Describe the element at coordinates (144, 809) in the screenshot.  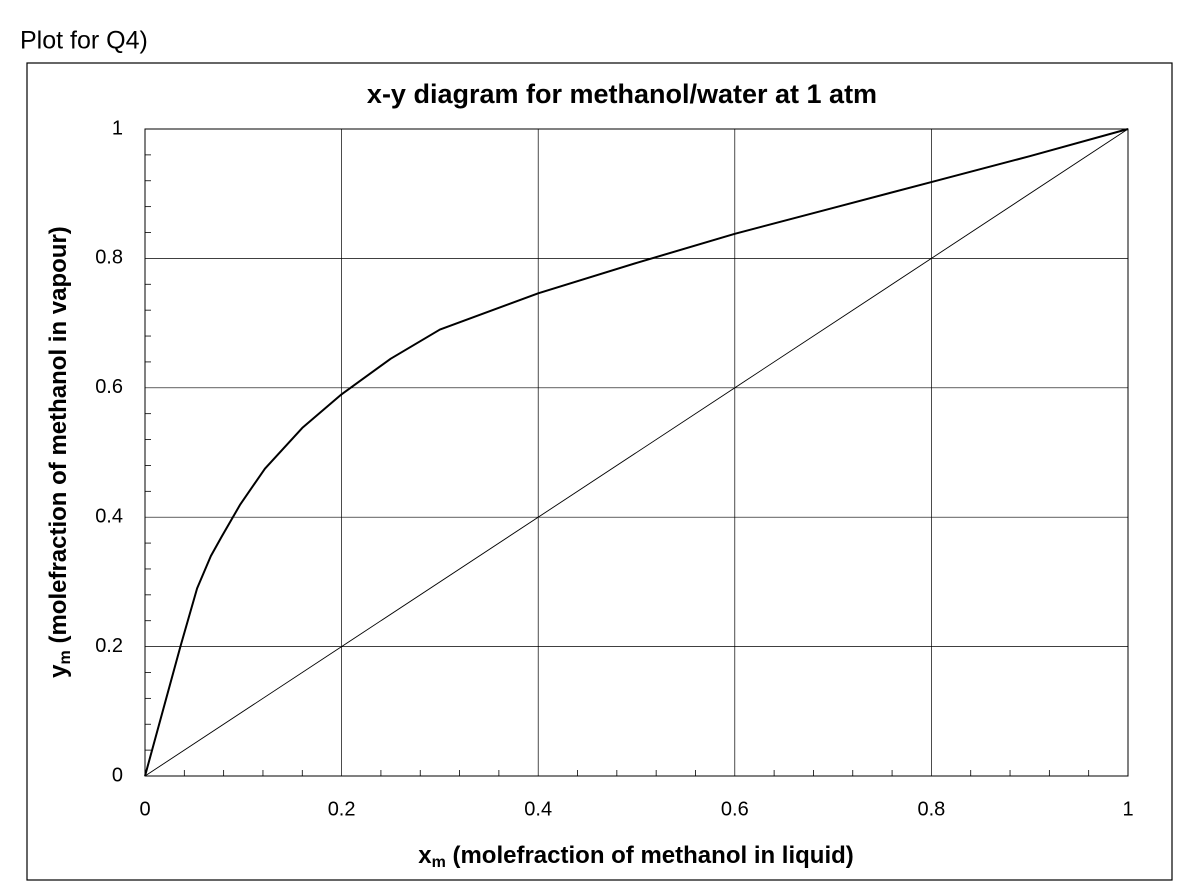
I see `x-tick-label: 0` at that location.